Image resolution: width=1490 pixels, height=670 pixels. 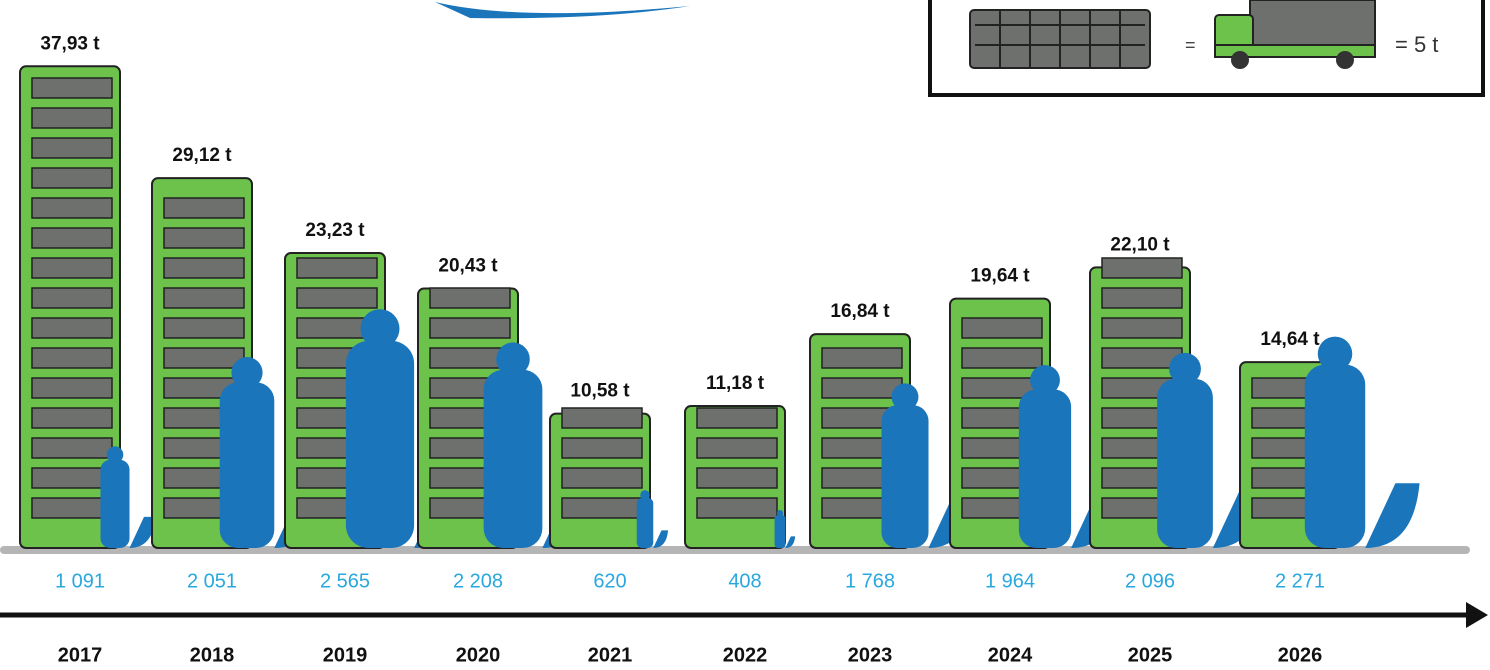 What do you see at coordinates (600, 391) in the screenshot?
I see `tonnage-label: 10,58 t` at bounding box center [600, 391].